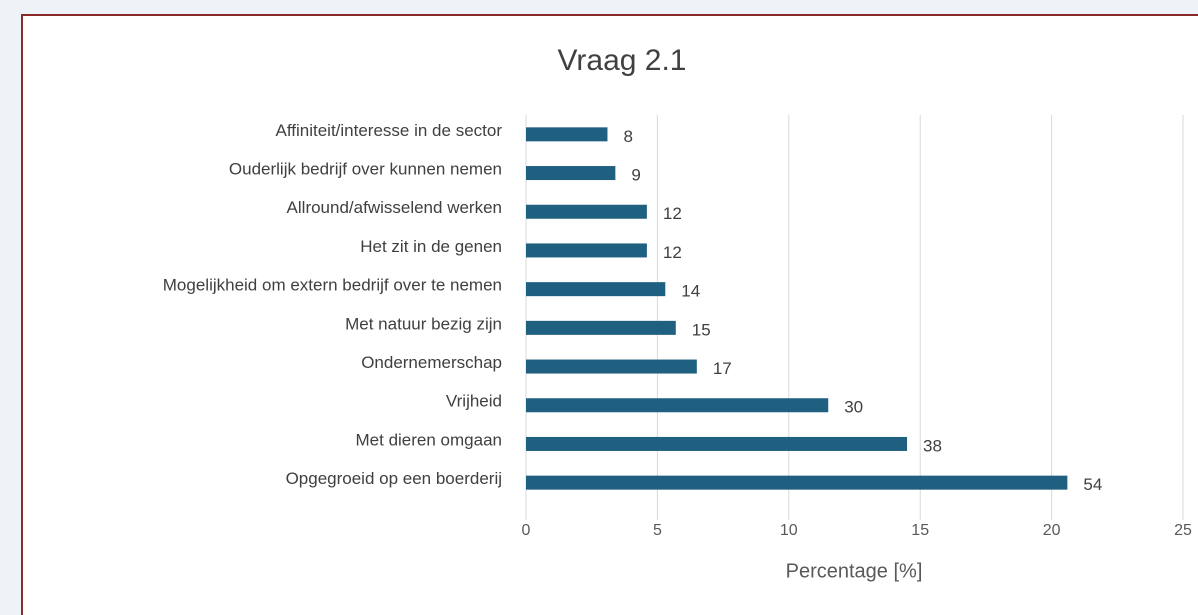 This screenshot has width=1198, height=615. Describe the element at coordinates (722, 368) in the screenshot. I see `data-label: 17` at that location.